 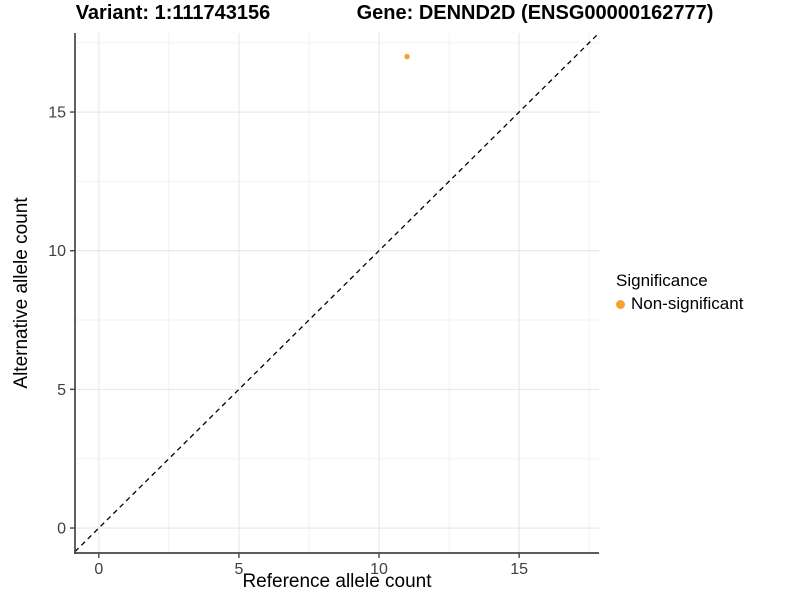 What do you see at coordinates (407, 56) in the screenshot?
I see `data-point` at bounding box center [407, 56].